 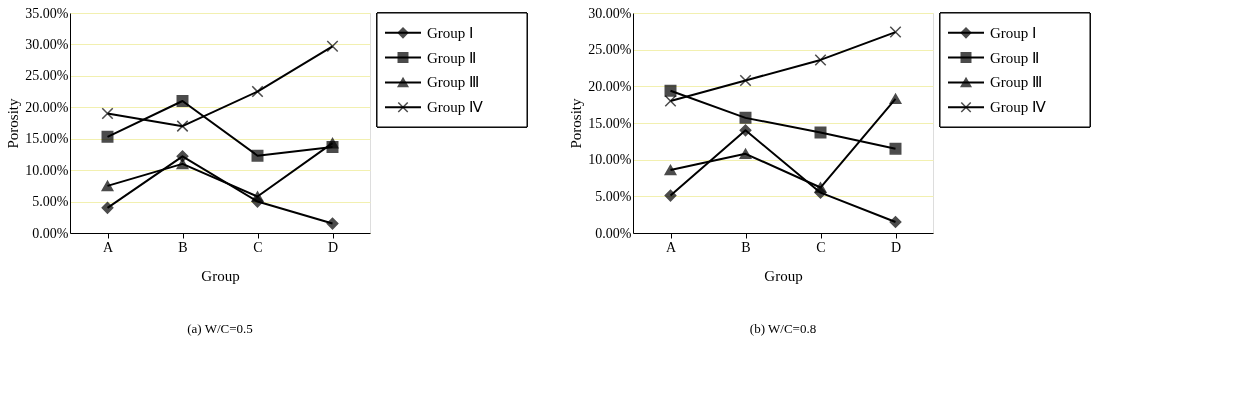 What do you see at coordinates (47, 13) in the screenshot?
I see `y-tick-label: 35.00%` at bounding box center [47, 13].